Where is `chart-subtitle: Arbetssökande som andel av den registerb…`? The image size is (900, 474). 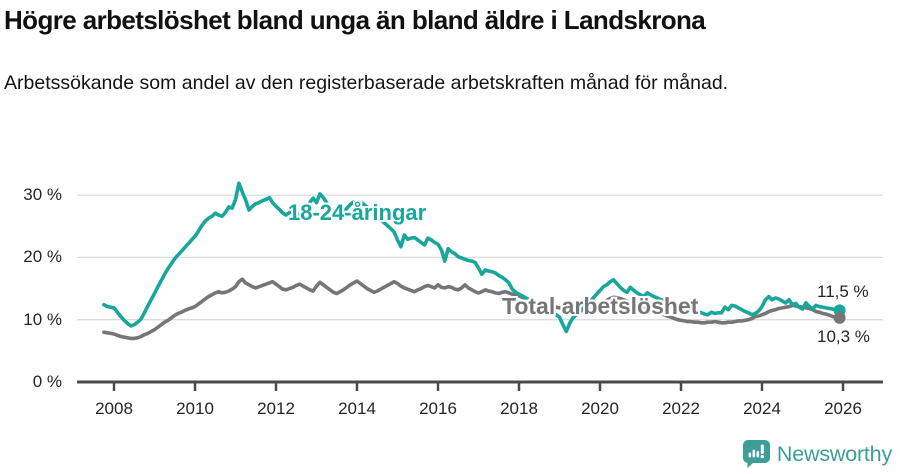 chart-subtitle: Arbetssökande som andel av den registerb… is located at coordinates (366, 83).